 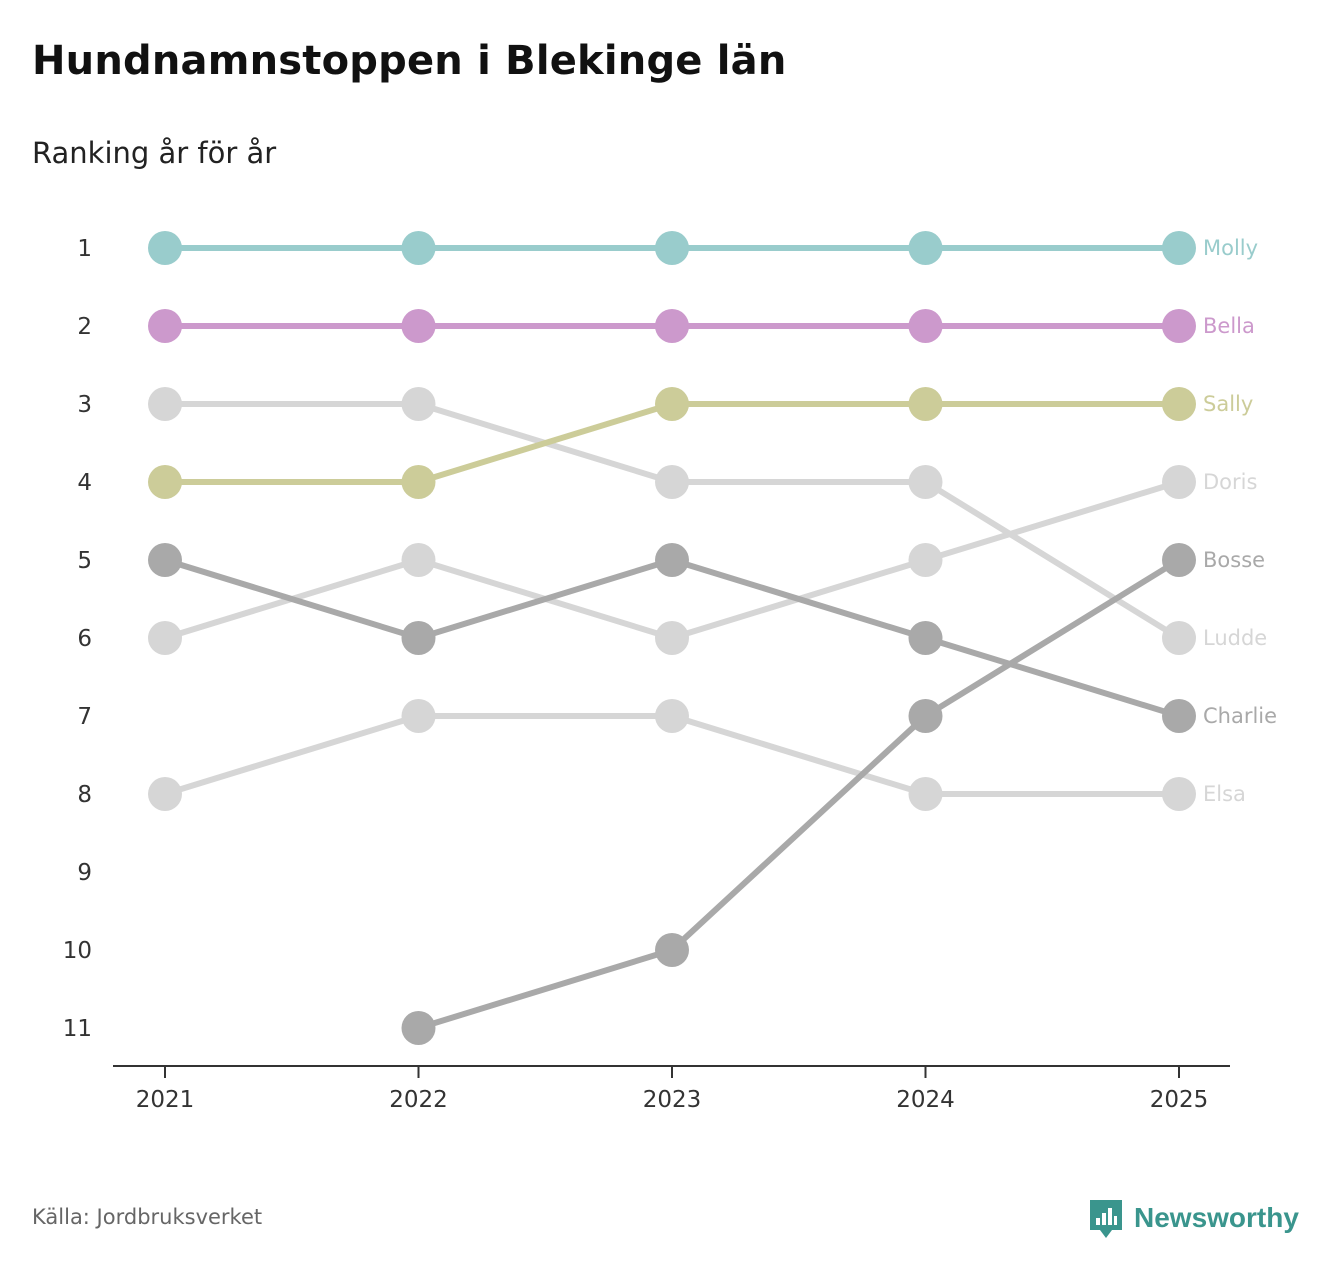 What do you see at coordinates (925, 482) in the screenshot?
I see `point-ludde-2024` at bounding box center [925, 482].